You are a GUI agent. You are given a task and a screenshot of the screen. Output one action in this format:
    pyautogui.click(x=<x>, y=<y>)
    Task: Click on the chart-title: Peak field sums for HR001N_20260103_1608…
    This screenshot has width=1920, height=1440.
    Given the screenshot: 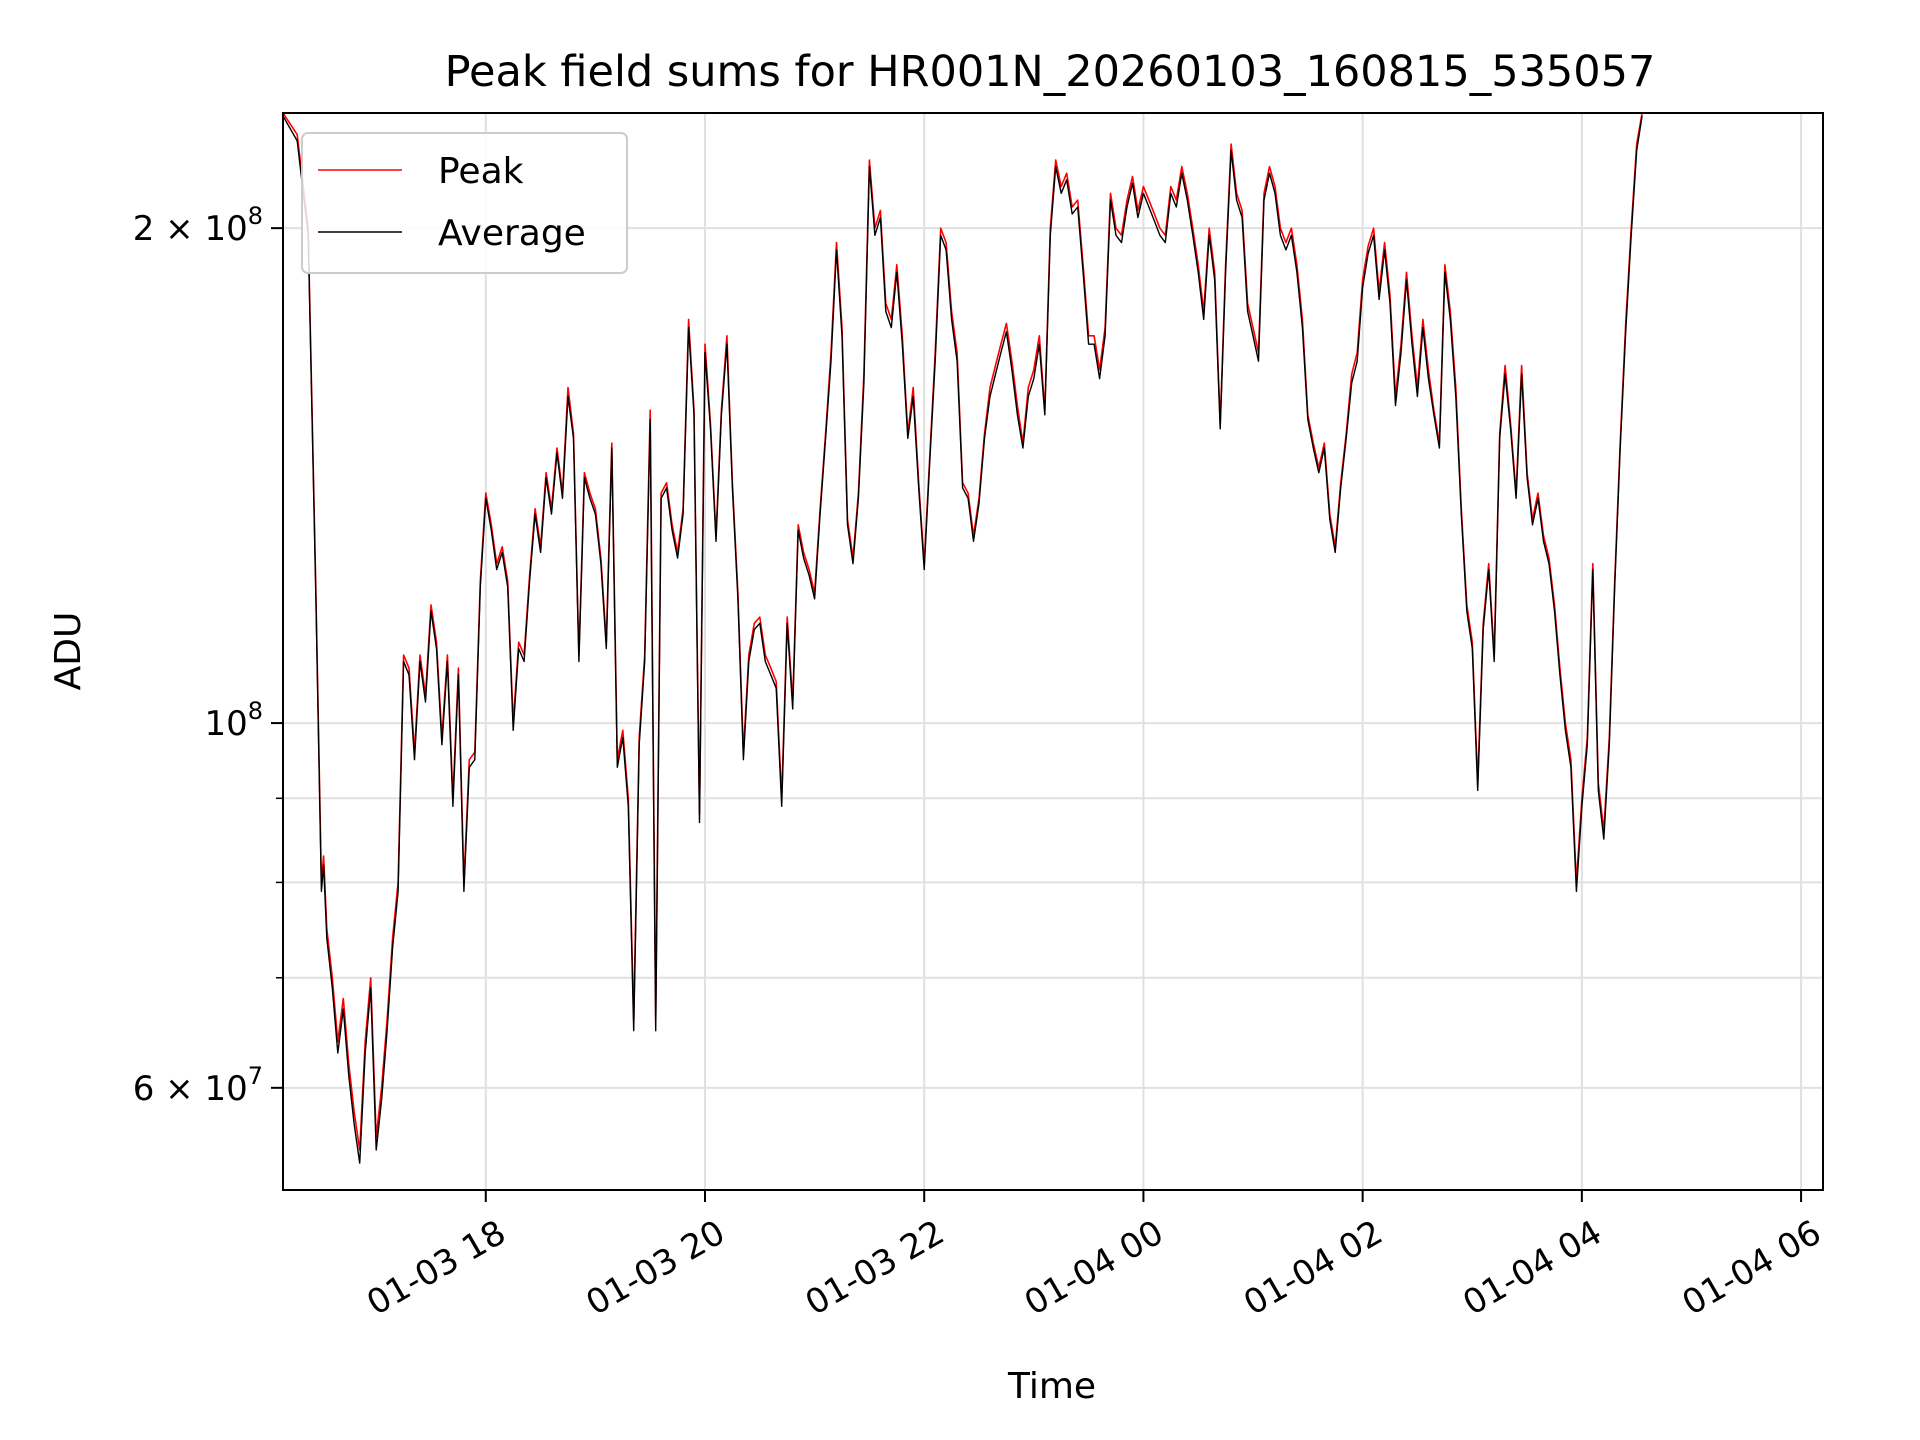 What is the action you would take?
    pyautogui.click(x=1050, y=72)
    